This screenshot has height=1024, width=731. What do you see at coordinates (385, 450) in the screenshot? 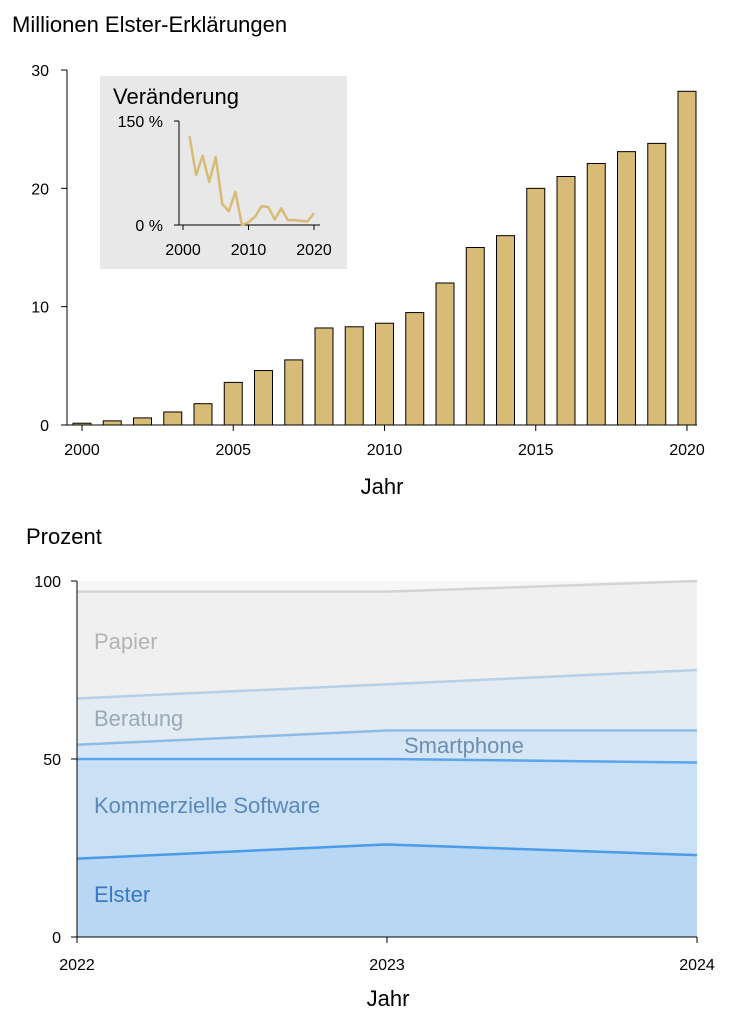
I see `x-tick-label: 2010` at bounding box center [385, 450].